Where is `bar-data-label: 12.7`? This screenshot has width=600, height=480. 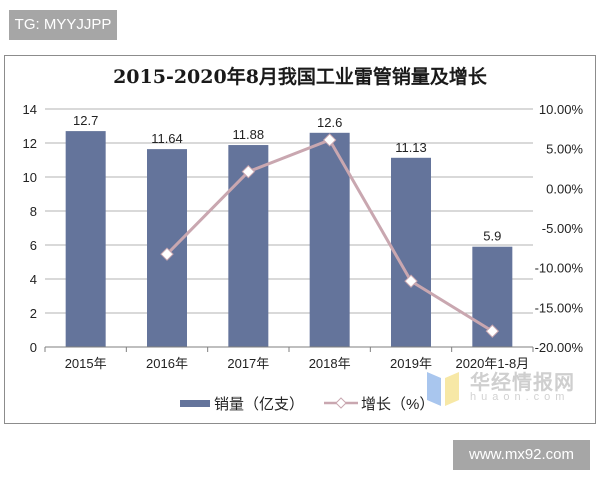
bar-data-label: 12.7 is located at coordinates (85, 120).